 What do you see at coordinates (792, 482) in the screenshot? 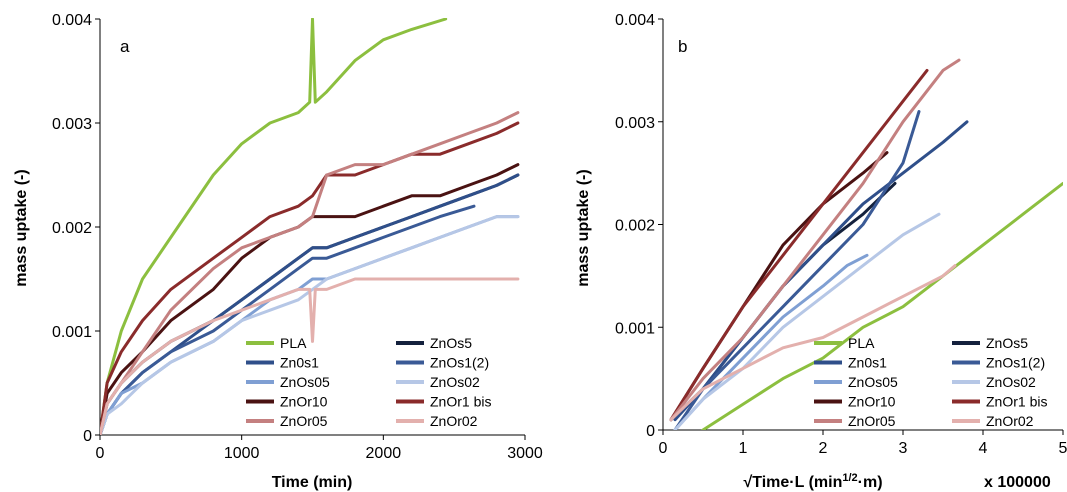
I see `panel-b-xlabel-main: √Time·L (min` at bounding box center [792, 482].